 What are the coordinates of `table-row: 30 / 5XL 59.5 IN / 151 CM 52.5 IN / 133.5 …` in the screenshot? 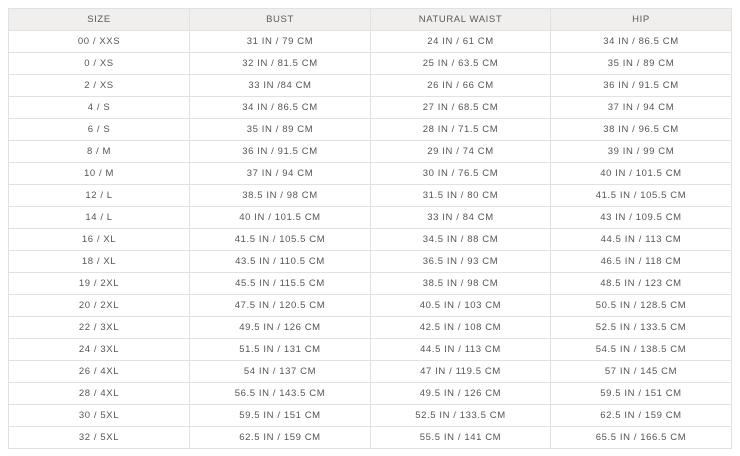 It's located at (370, 415).